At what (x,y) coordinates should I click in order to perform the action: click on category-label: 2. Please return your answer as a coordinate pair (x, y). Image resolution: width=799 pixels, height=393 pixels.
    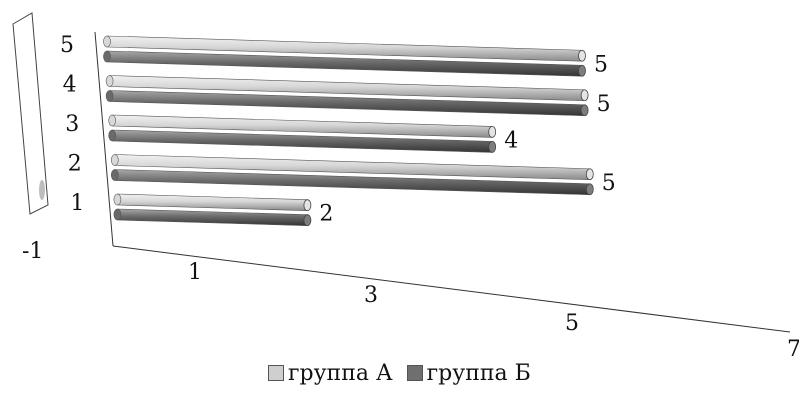
    Looking at the image, I should click on (75, 164).